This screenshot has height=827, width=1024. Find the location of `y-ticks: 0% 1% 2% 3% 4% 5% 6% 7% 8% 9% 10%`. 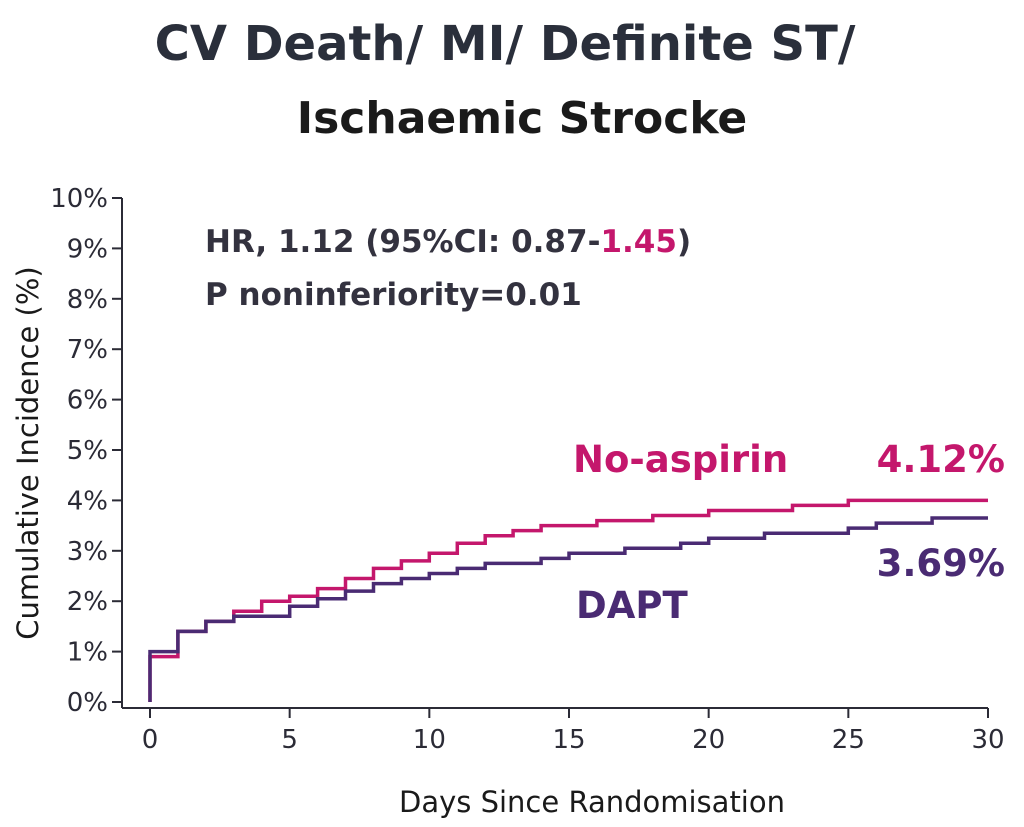

y-ticks: 0% 1% 2% 3% 4% 5% 6% 7% 8% 9% 10% is located at coordinates (86, 451).